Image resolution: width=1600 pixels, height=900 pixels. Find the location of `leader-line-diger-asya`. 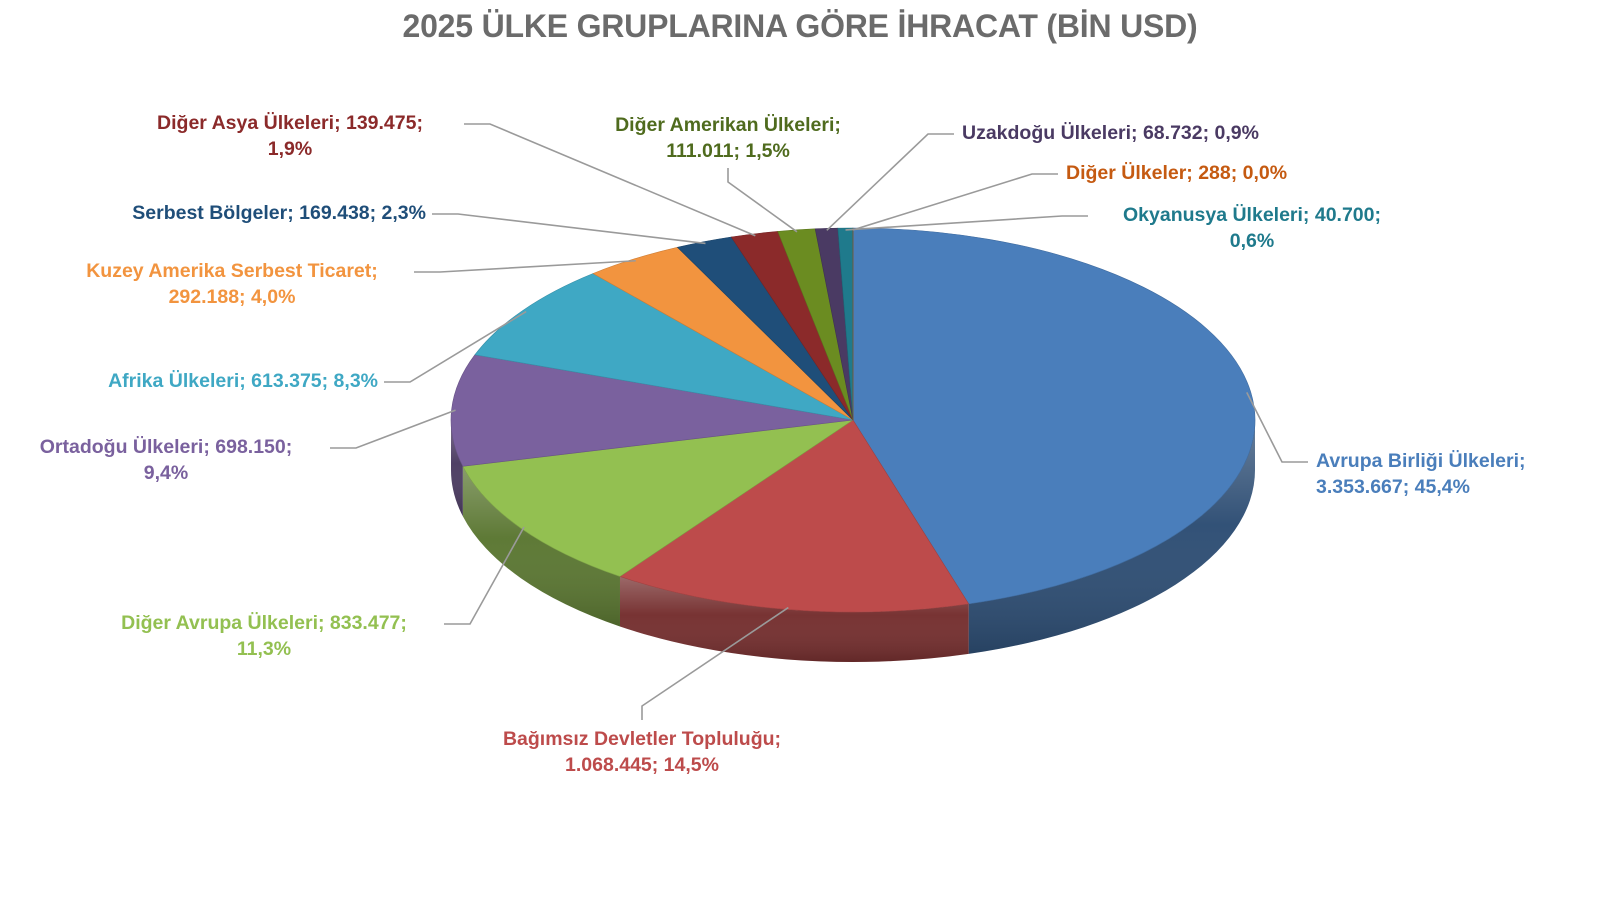

leader-line-diger-asya is located at coordinates (610, 180).